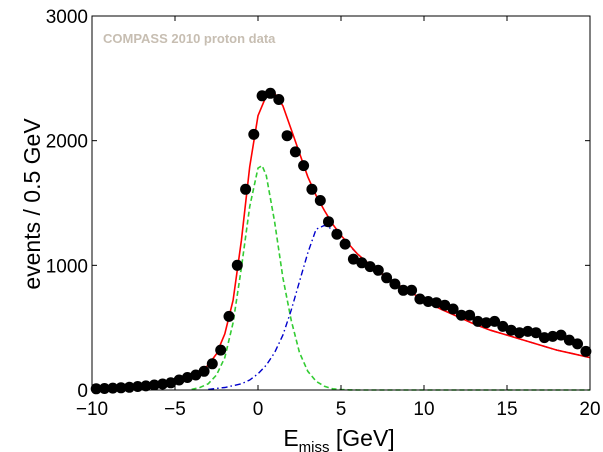  I want to click on x-tick-label: 20, so click(589, 409).